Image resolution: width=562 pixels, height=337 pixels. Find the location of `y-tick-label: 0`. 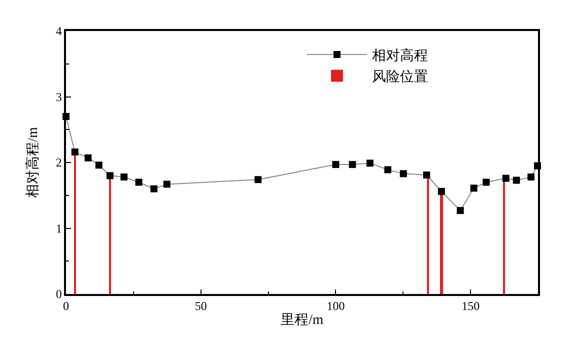

y-tick-label: 0 is located at coordinates (59, 294).